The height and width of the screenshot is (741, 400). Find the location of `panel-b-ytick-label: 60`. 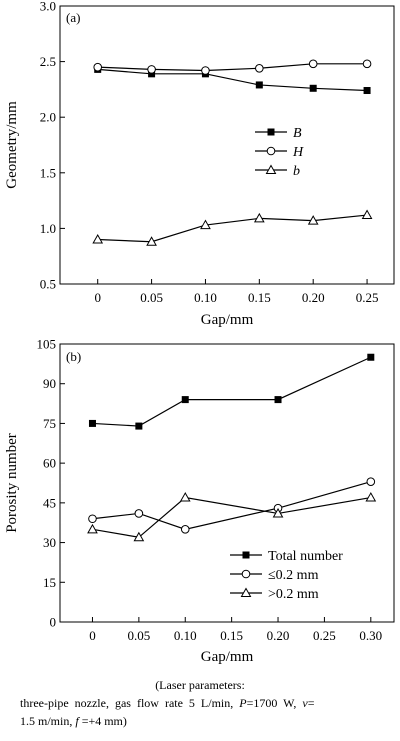

panel-b-ytick-label: 60 is located at coordinates (49, 463).